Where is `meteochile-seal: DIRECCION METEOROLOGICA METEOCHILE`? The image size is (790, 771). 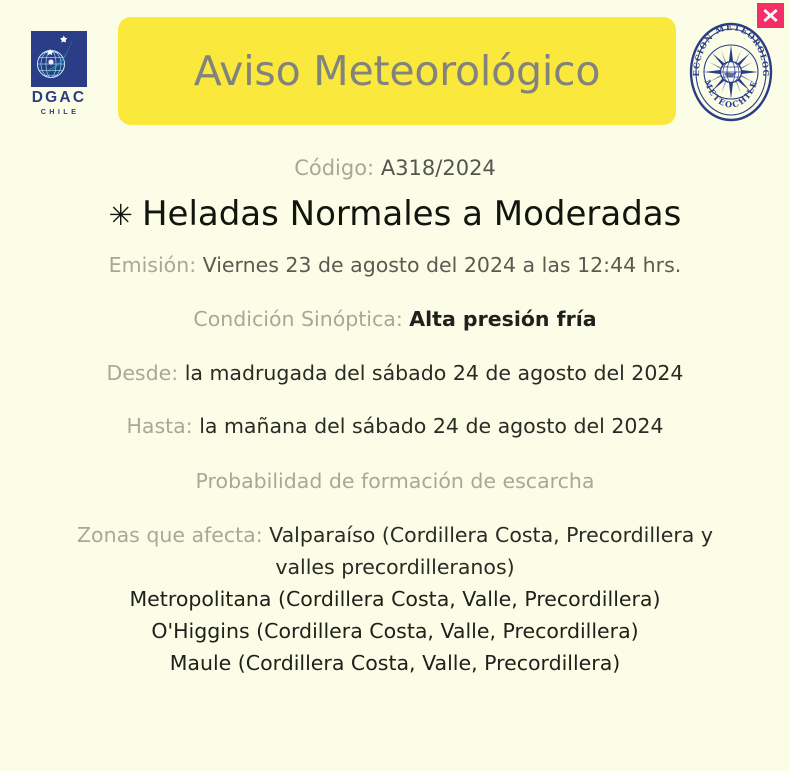 meteochile-seal: DIRECCION METEOROLOGICA METEOCHILE is located at coordinates (731, 72).